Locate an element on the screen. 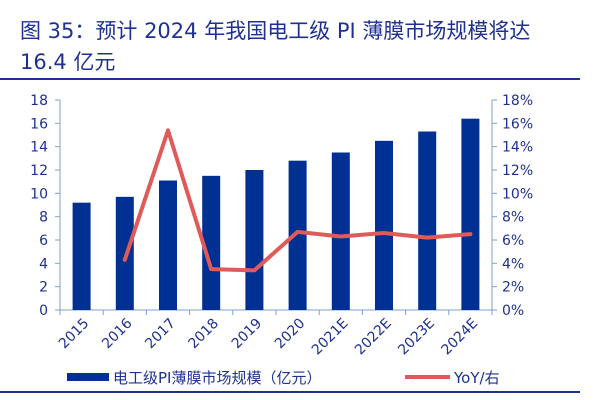  x-tick-label: 2015 is located at coordinates (74, 334).